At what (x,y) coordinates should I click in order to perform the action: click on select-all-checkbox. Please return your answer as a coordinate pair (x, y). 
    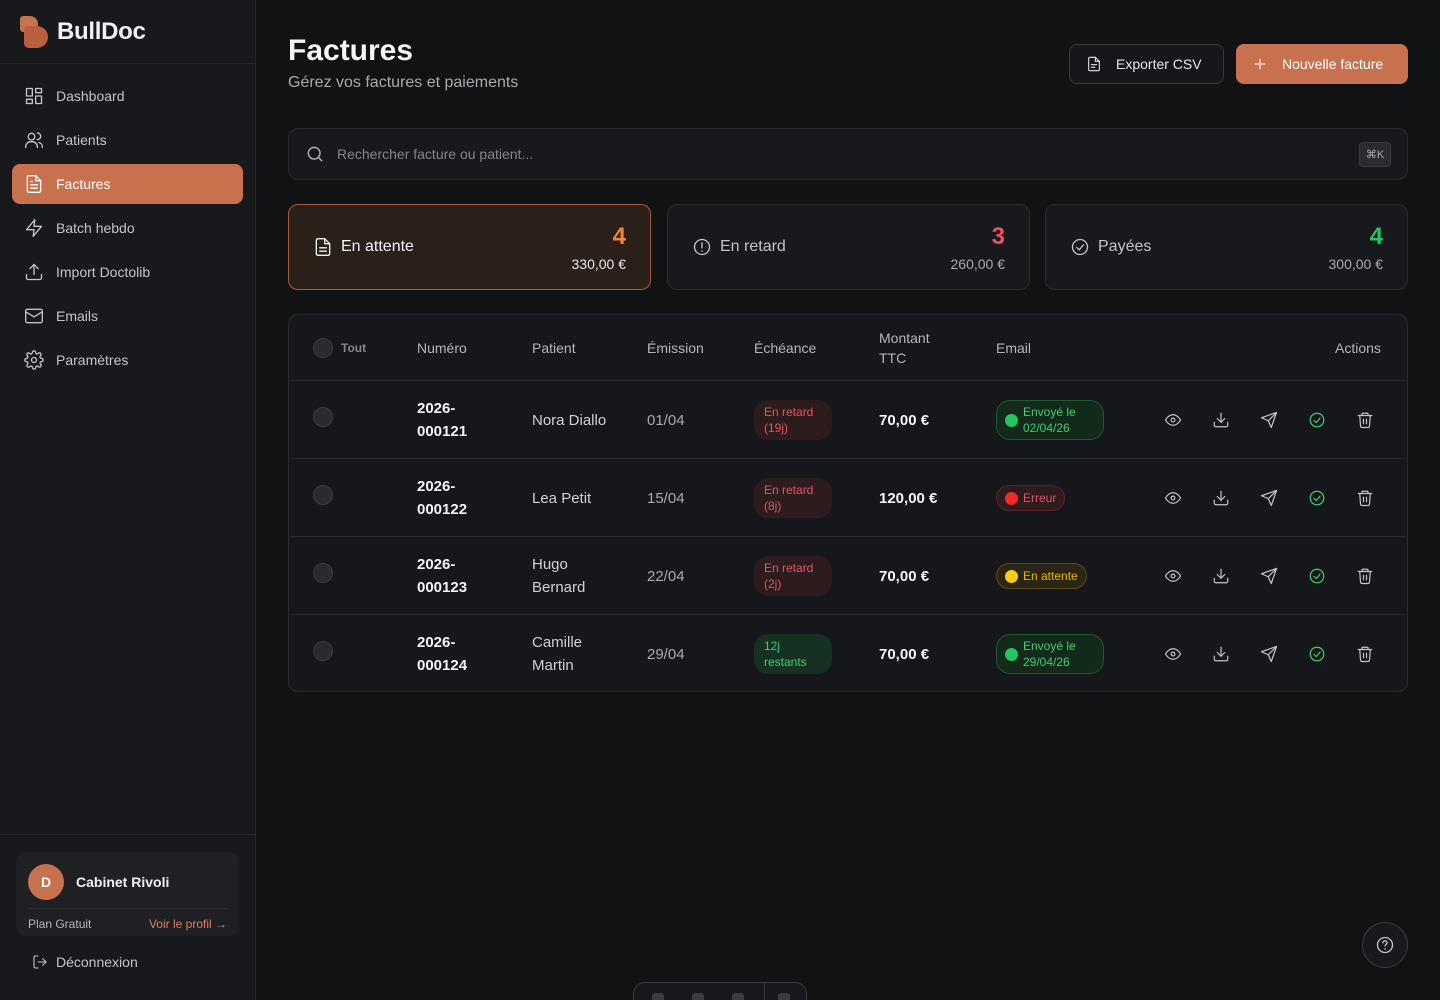
    Looking at the image, I should click on (323, 348).